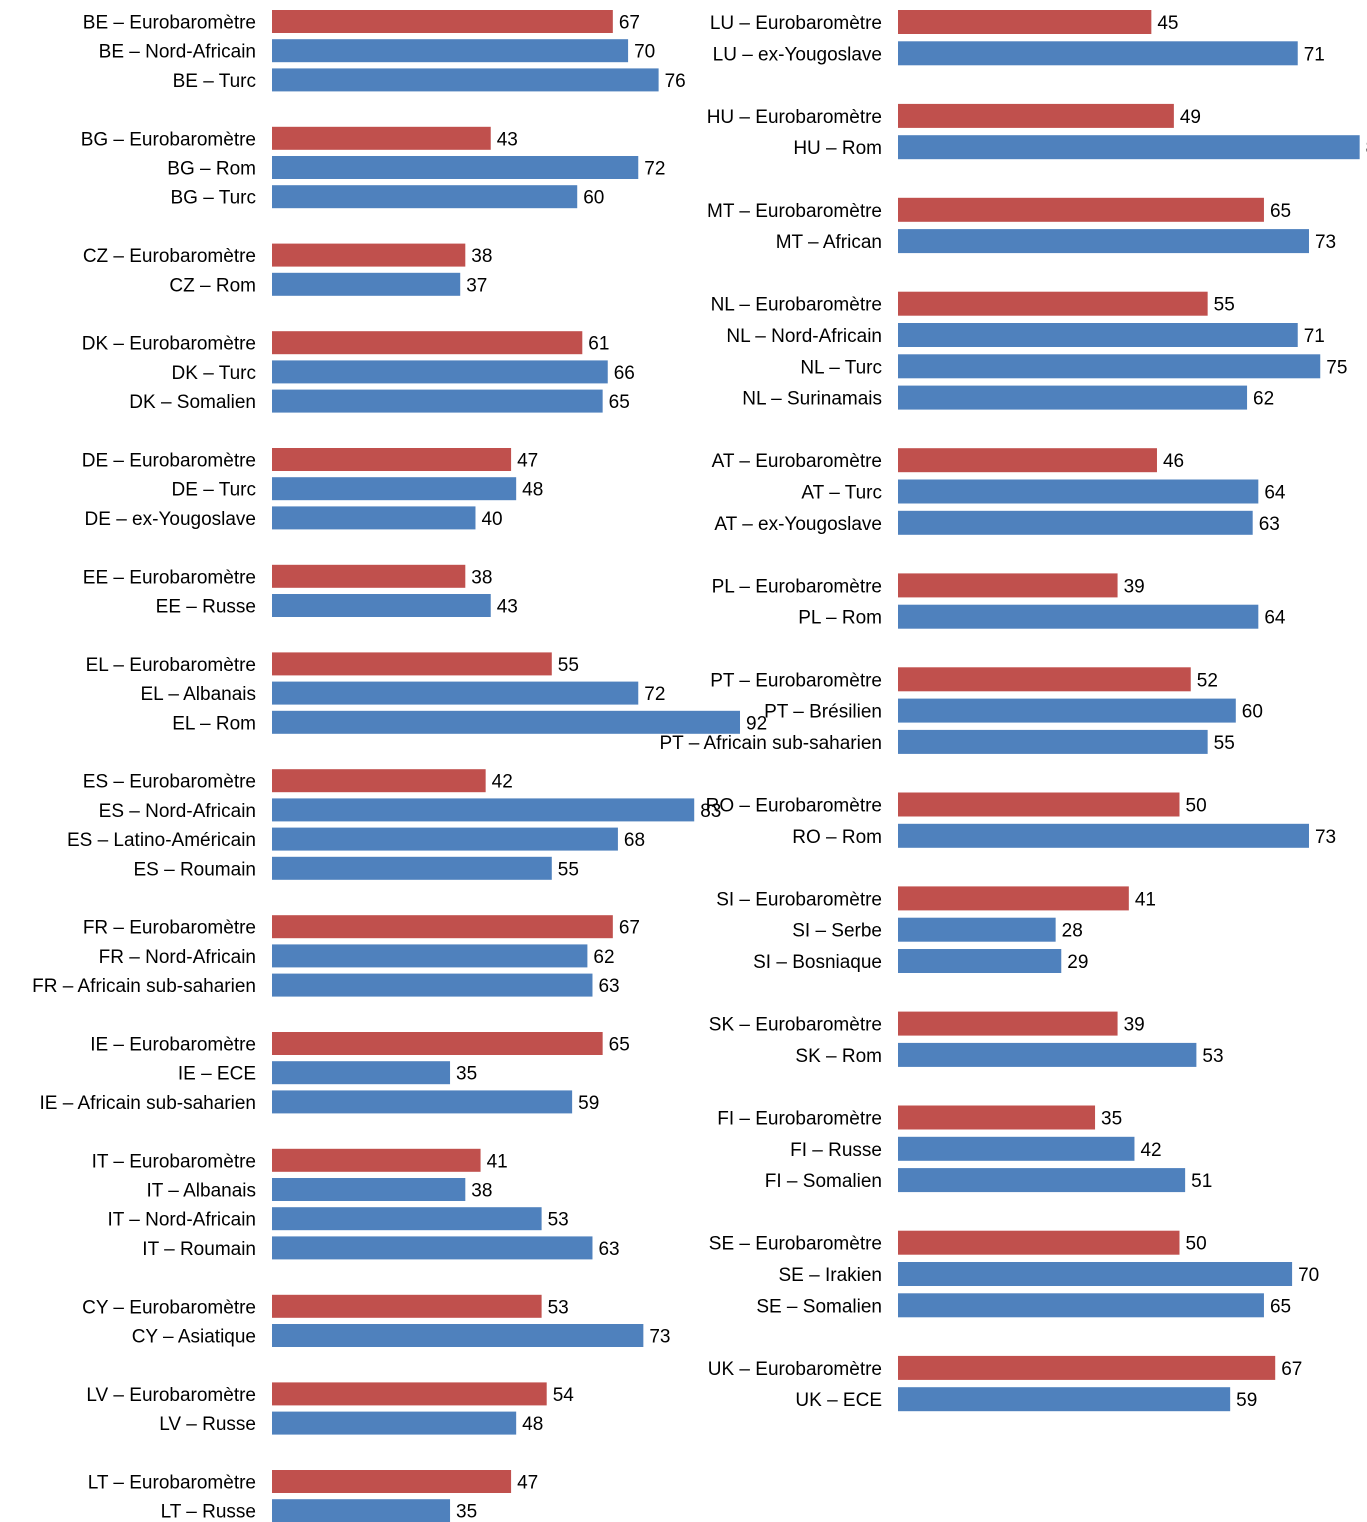 This screenshot has height=1522, width=1367. I want to click on category-label: SE – Somalien, so click(819, 1306).